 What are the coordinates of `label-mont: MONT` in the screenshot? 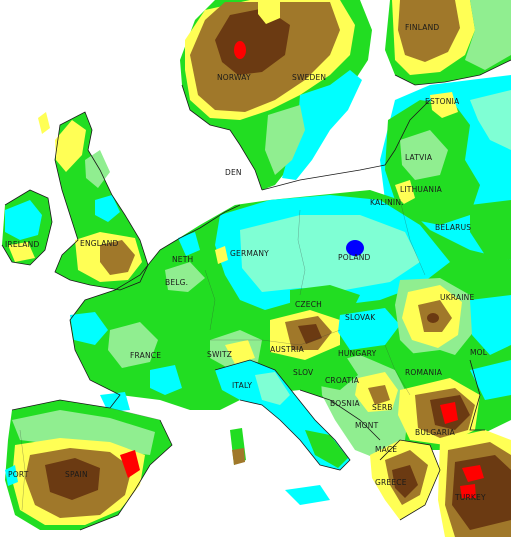 It's located at (367, 425).